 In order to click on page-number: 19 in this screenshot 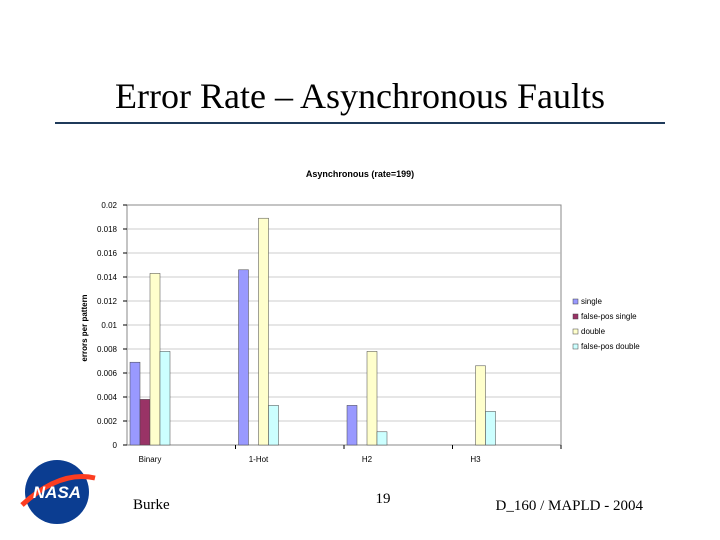, I will do `click(383, 499)`.